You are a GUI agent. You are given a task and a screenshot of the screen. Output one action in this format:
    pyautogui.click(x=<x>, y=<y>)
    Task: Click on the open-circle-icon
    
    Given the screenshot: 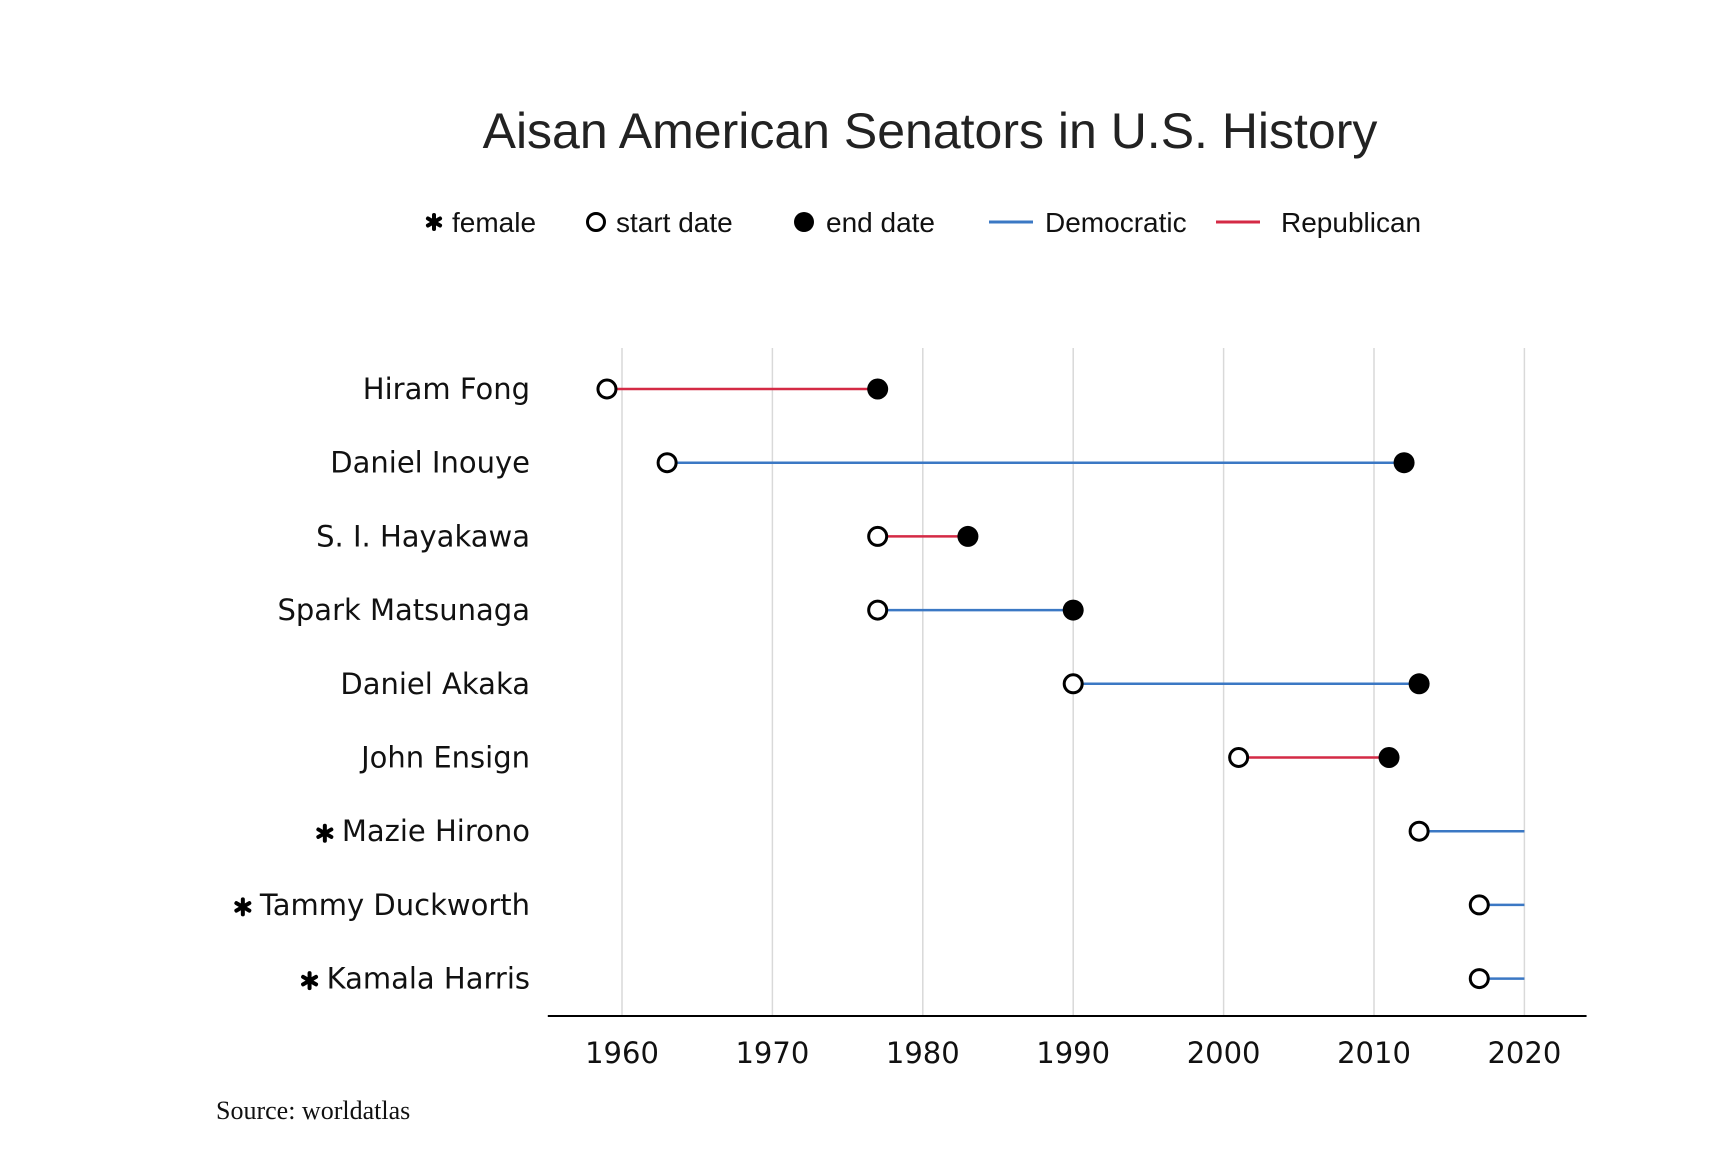 What is the action you would take?
    pyautogui.click(x=596, y=222)
    